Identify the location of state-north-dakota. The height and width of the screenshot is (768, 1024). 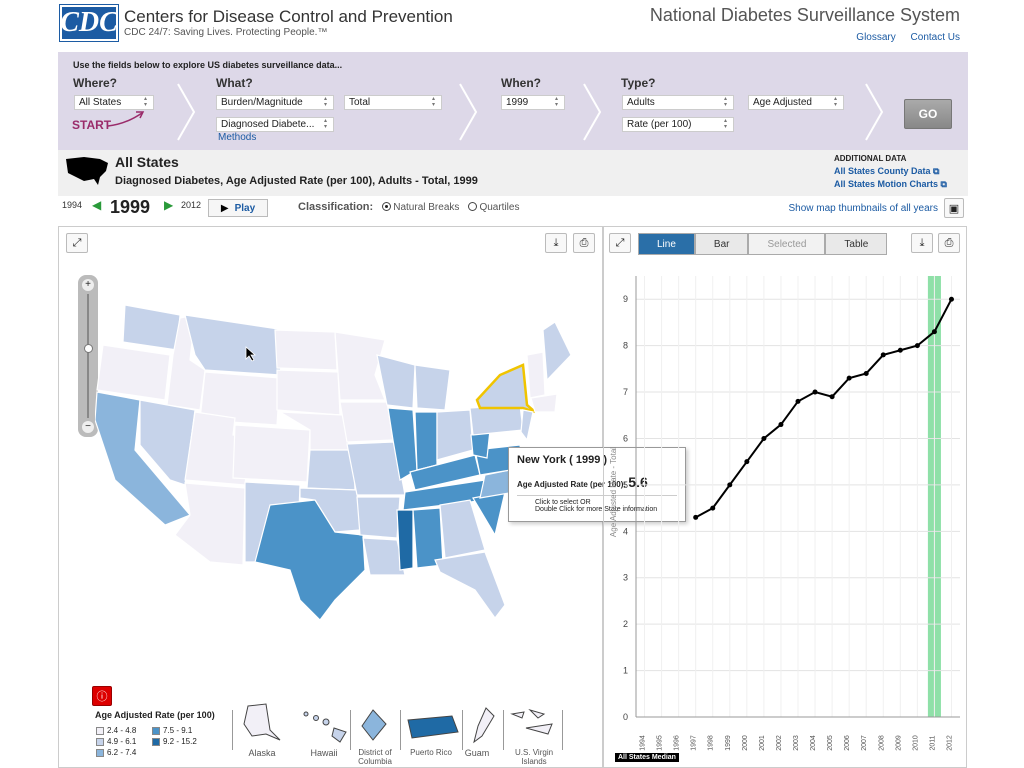
(306, 350).